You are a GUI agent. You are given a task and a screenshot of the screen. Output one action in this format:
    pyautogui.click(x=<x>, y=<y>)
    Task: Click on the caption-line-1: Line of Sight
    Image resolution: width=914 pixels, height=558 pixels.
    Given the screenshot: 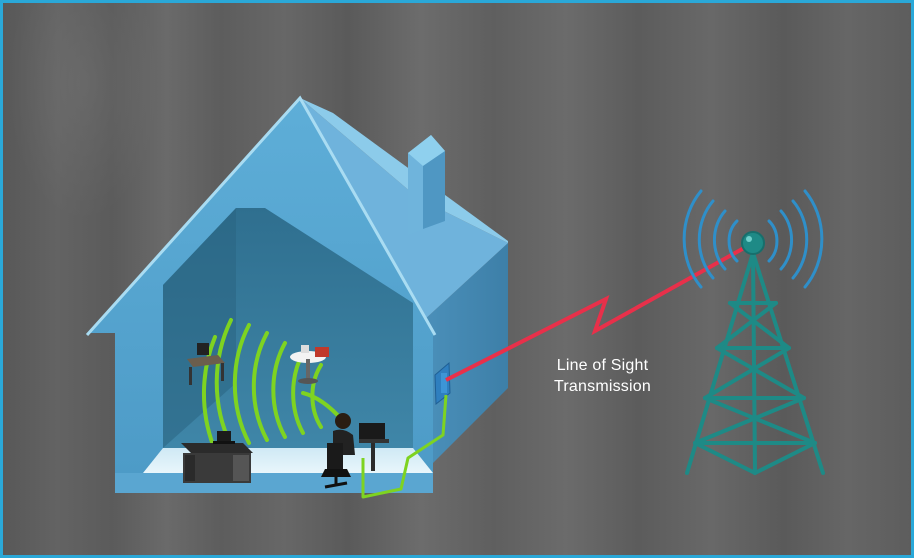 What is the action you would take?
    pyautogui.click(x=602, y=365)
    